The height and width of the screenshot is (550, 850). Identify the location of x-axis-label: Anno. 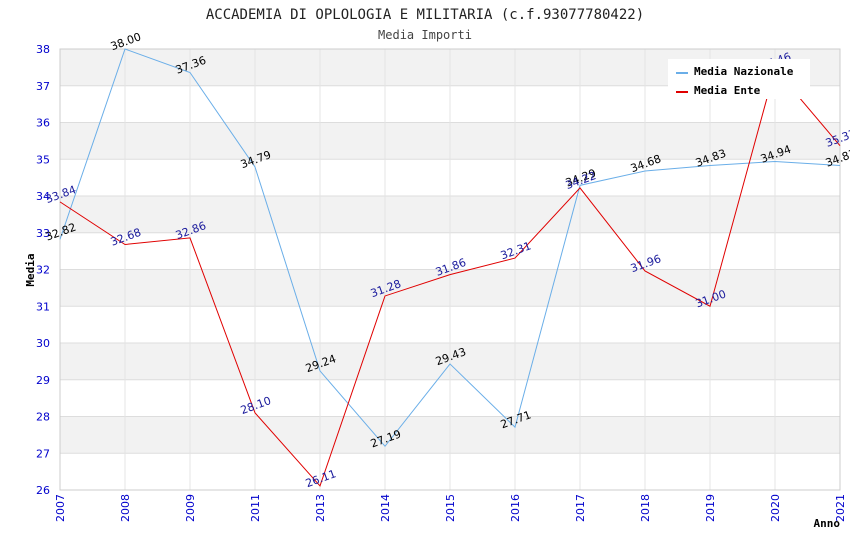
(827, 523).